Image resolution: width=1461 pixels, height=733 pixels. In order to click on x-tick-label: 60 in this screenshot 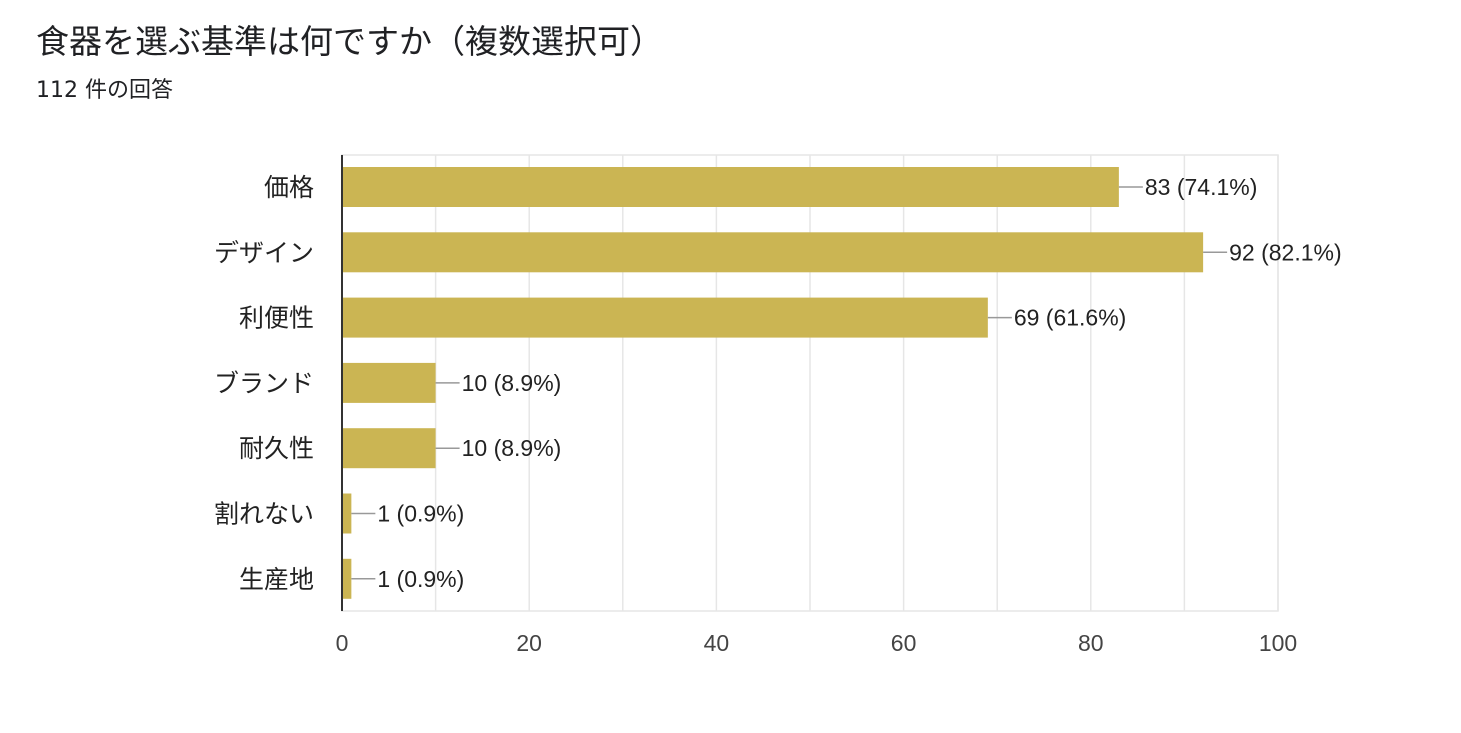, I will do `click(904, 643)`.